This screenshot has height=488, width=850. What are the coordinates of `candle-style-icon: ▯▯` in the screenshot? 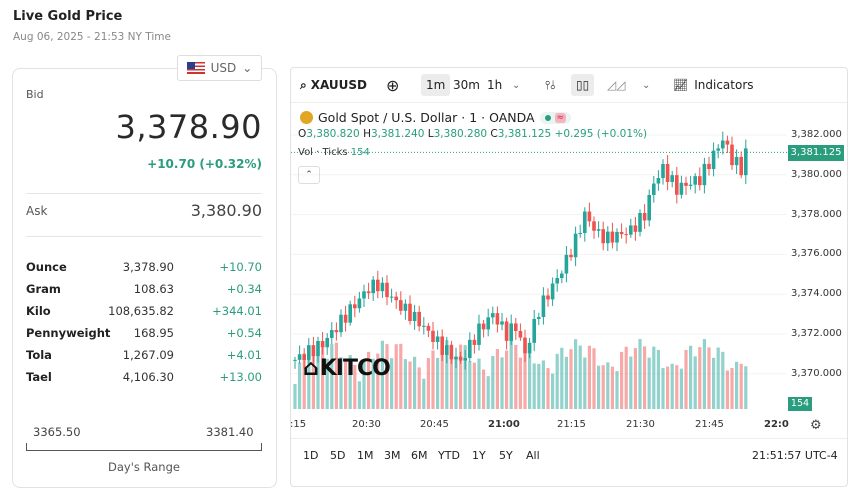 It's located at (583, 85).